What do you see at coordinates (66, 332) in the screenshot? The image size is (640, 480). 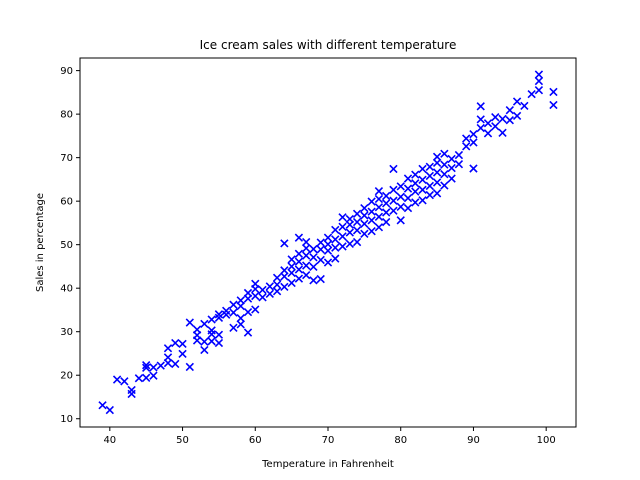 I see `y-tick-label: 30` at bounding box center [66, 332].